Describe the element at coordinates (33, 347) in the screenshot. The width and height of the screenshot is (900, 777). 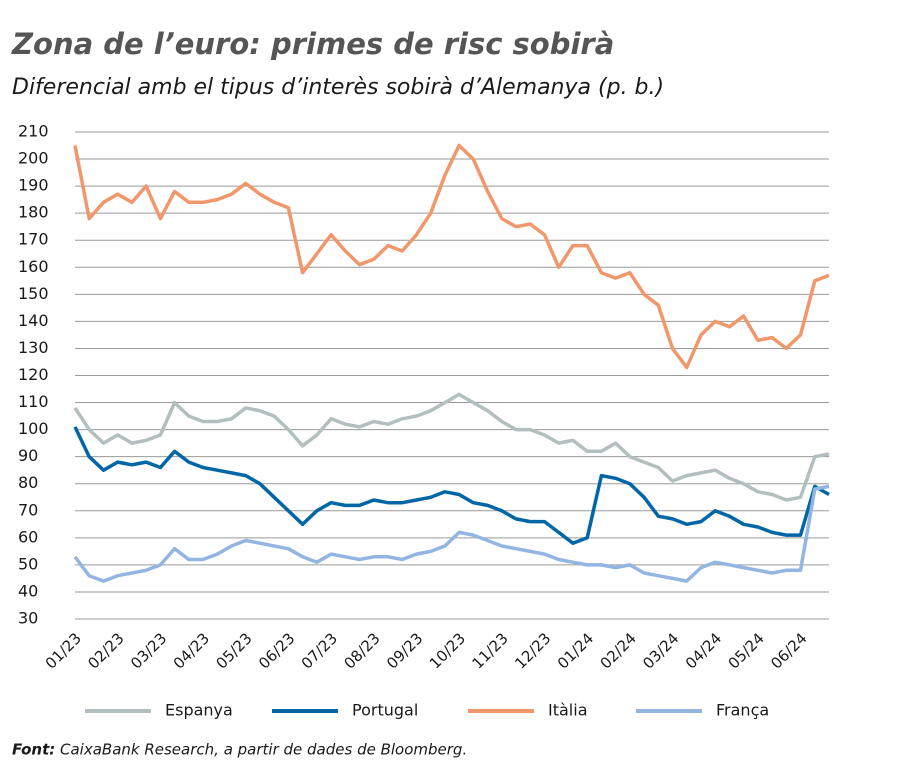
I see `y-tick-label: 130` at that location.